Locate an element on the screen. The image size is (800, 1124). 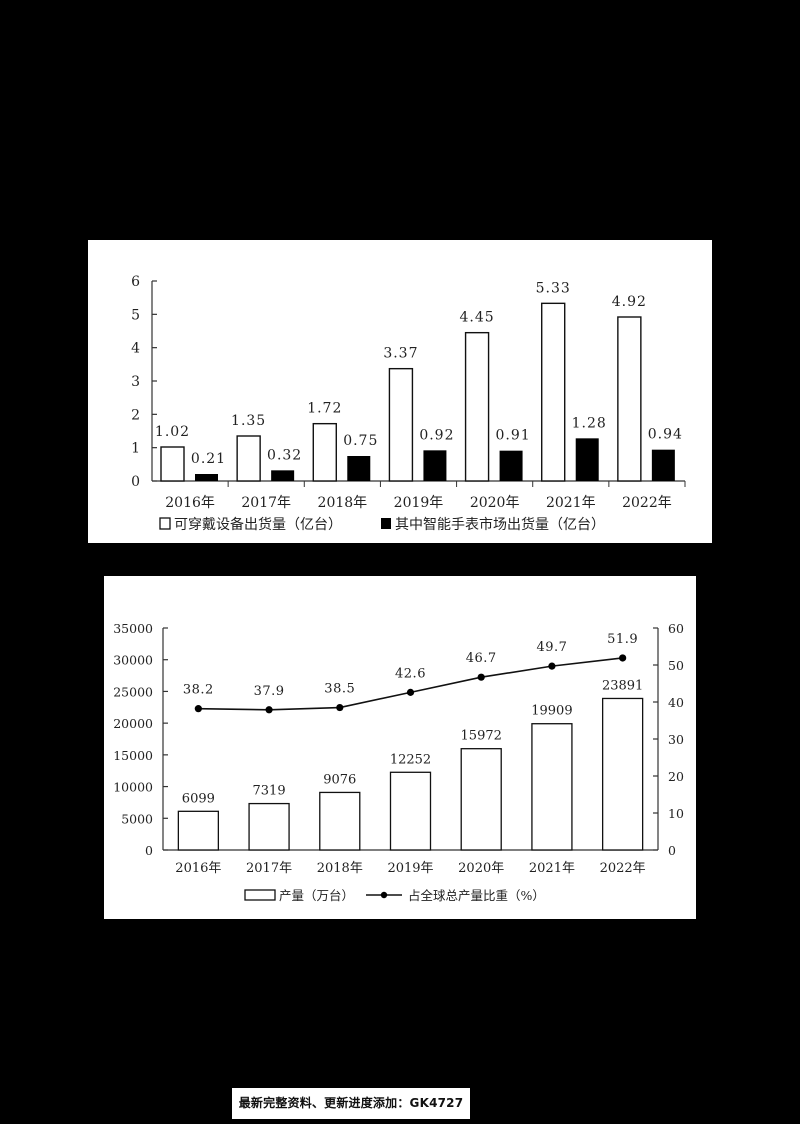
x-tick-label: 2019年 is located at coordinates (410, 868).